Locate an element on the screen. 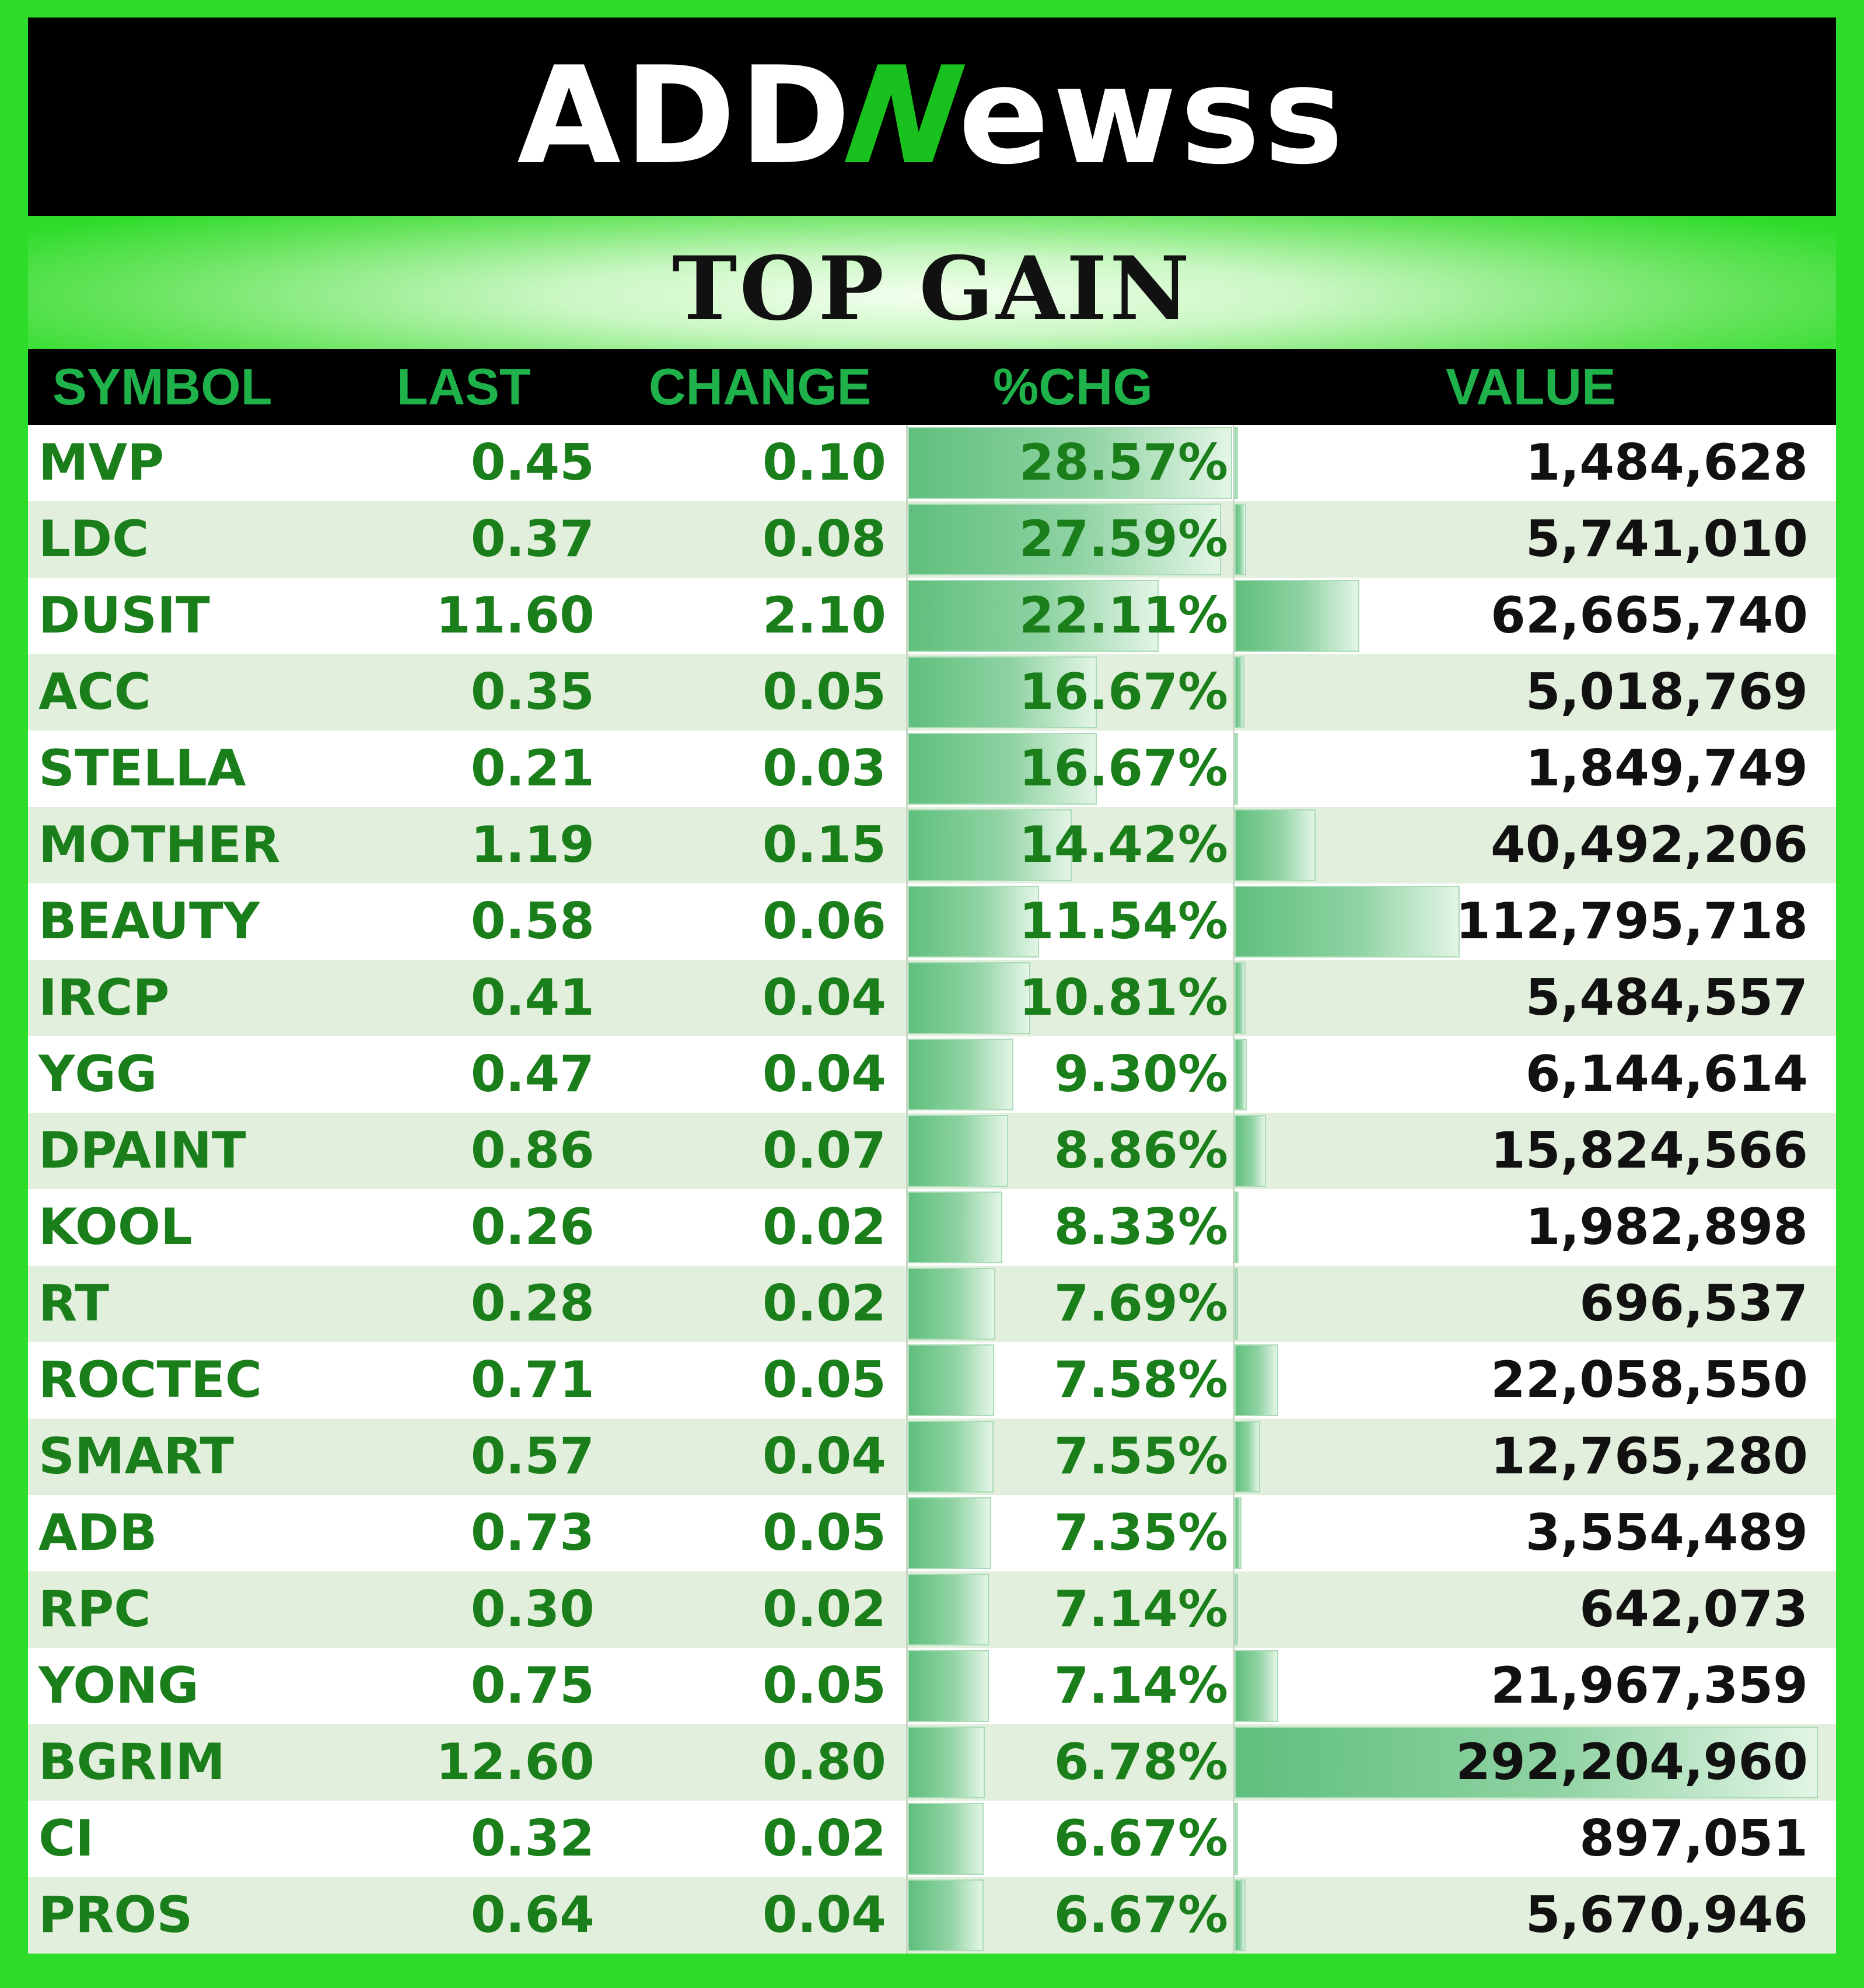  cell-value: 22,058,550 is located at coordinates (1649, 1380).